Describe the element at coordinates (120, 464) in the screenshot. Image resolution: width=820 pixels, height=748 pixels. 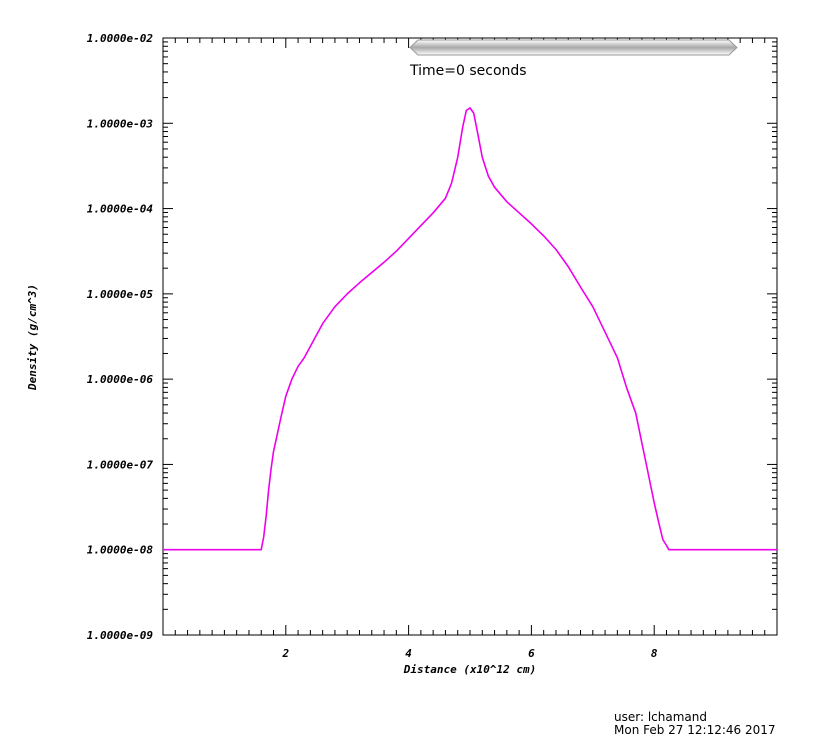
I see `y-tick-label: 1.0000e-07` at that location.